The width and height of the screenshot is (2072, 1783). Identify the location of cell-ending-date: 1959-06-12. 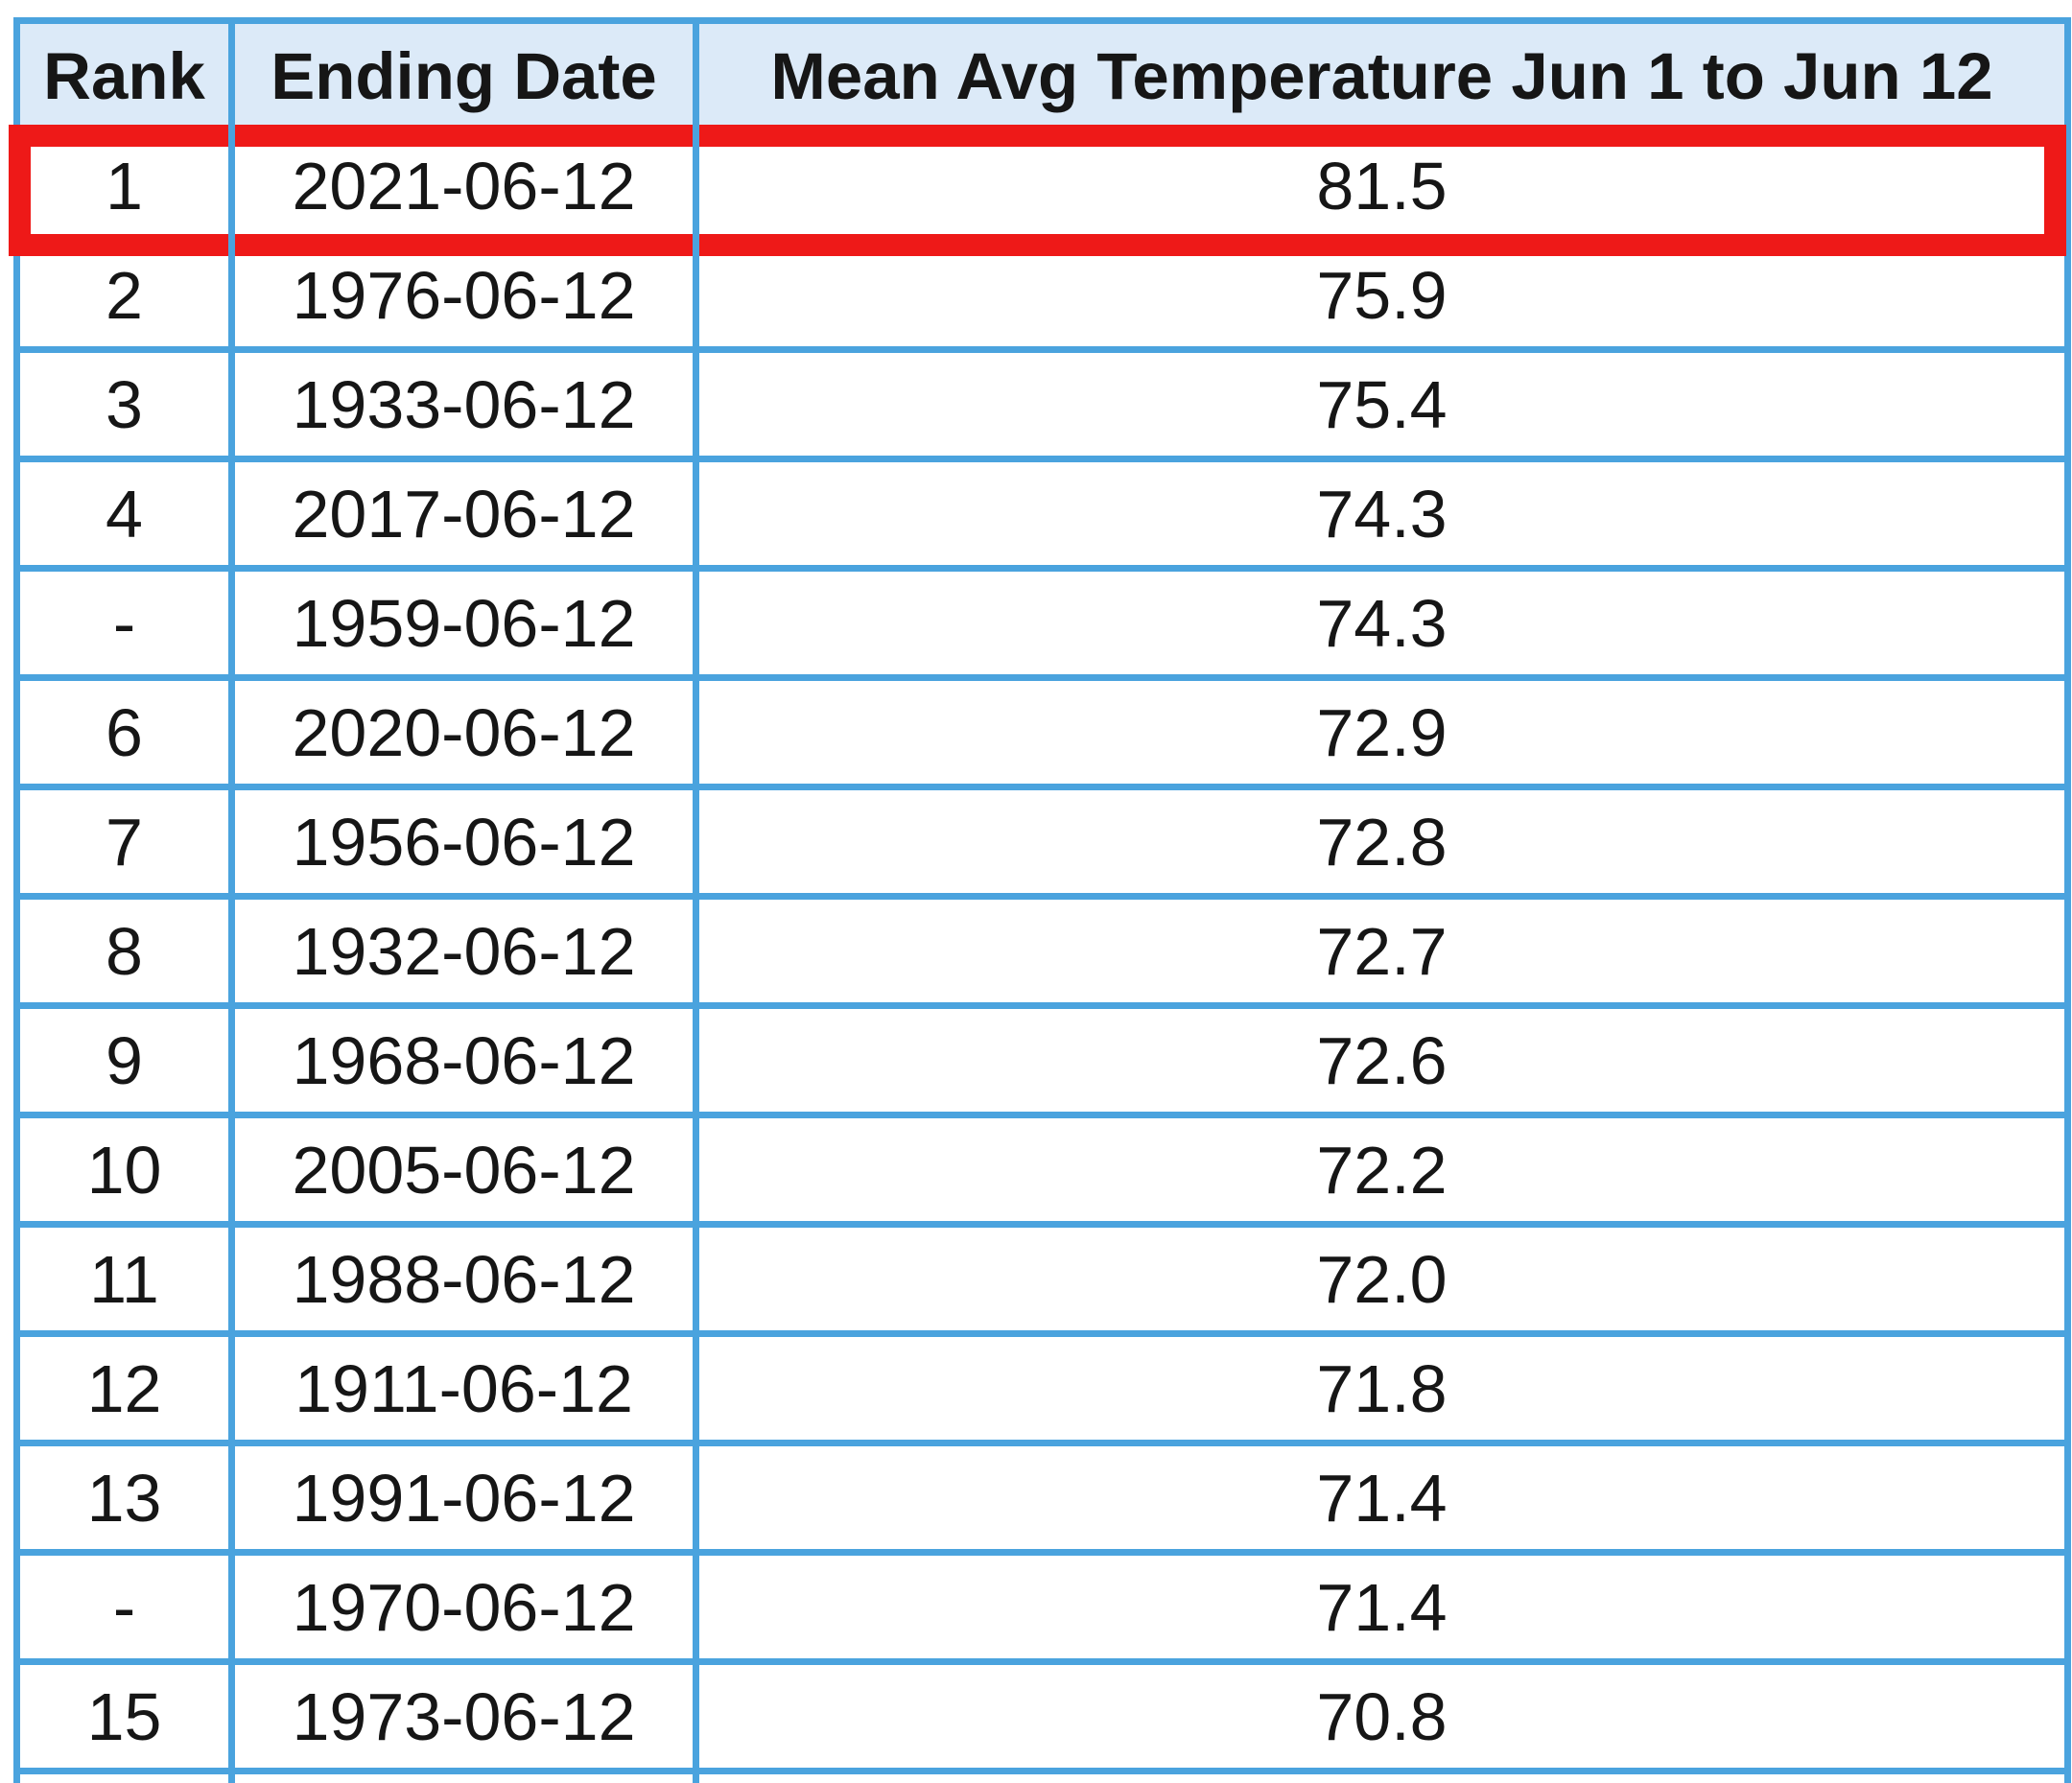
(467, 626).